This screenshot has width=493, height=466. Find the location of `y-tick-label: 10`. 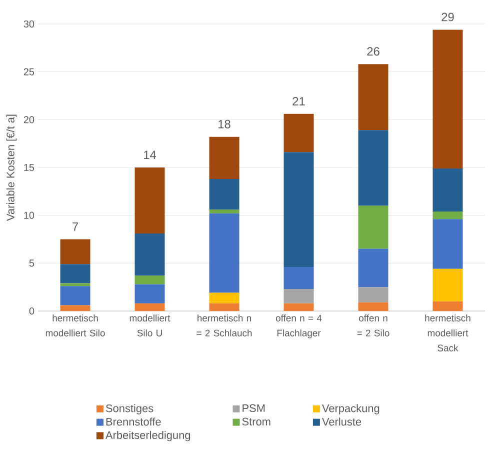

y-tick-label: 10 is located at coordinates (29, 215).